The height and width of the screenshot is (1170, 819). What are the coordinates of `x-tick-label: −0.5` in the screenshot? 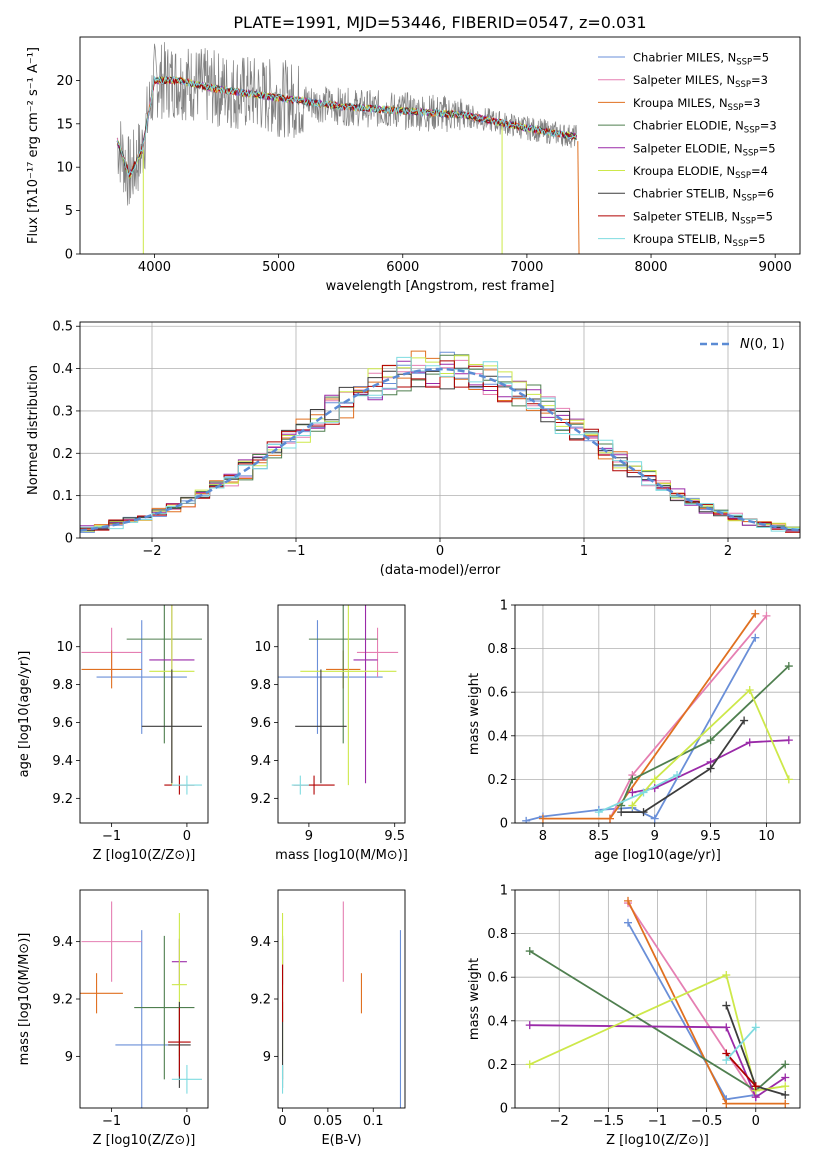 It's located at (707, 1121).